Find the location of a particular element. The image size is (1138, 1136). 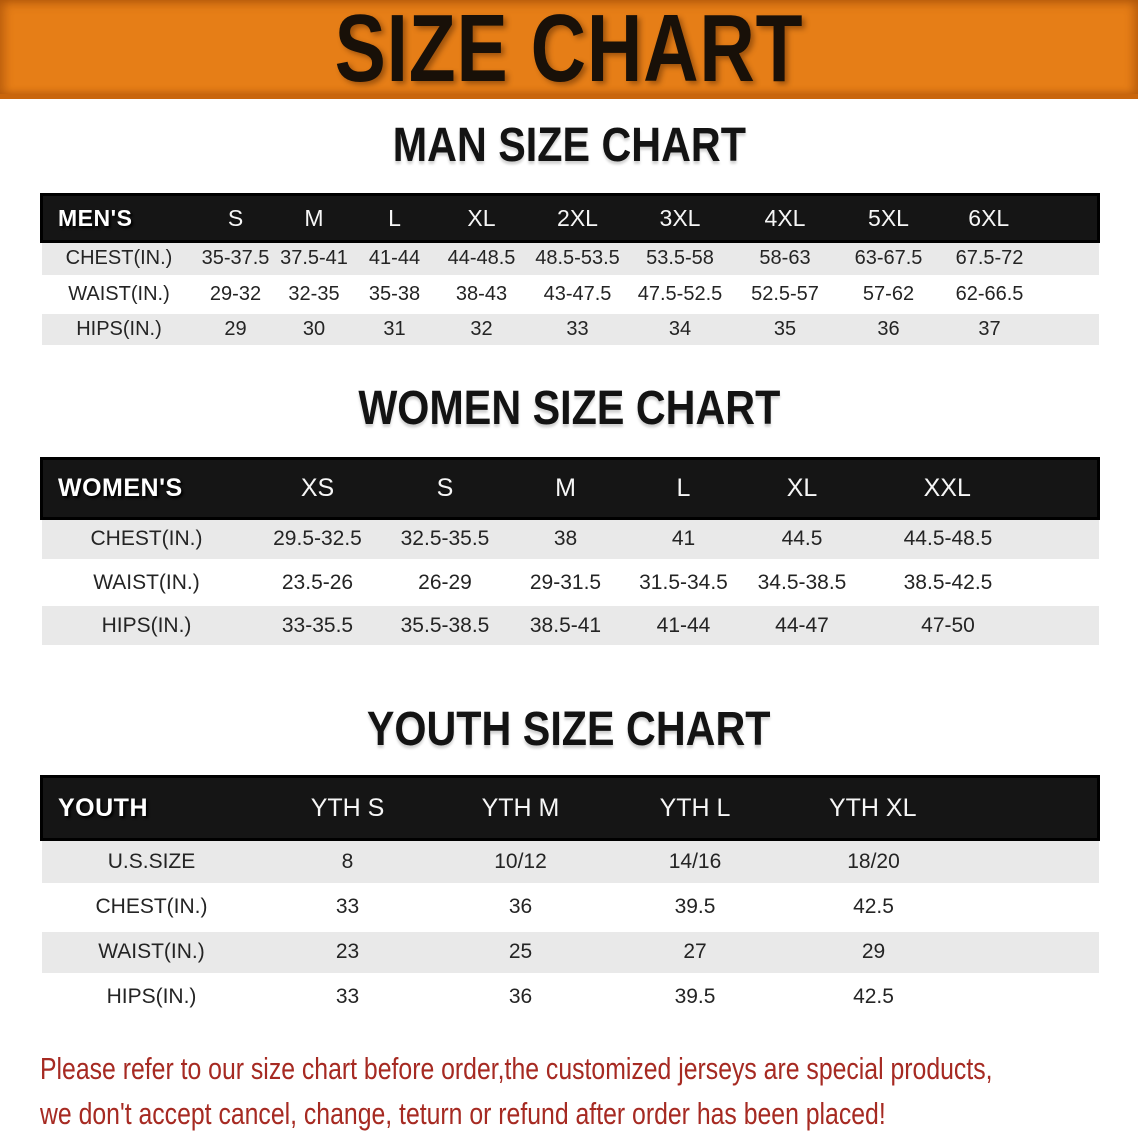

size-value: 58-63 is located at coordinates (785, 260).